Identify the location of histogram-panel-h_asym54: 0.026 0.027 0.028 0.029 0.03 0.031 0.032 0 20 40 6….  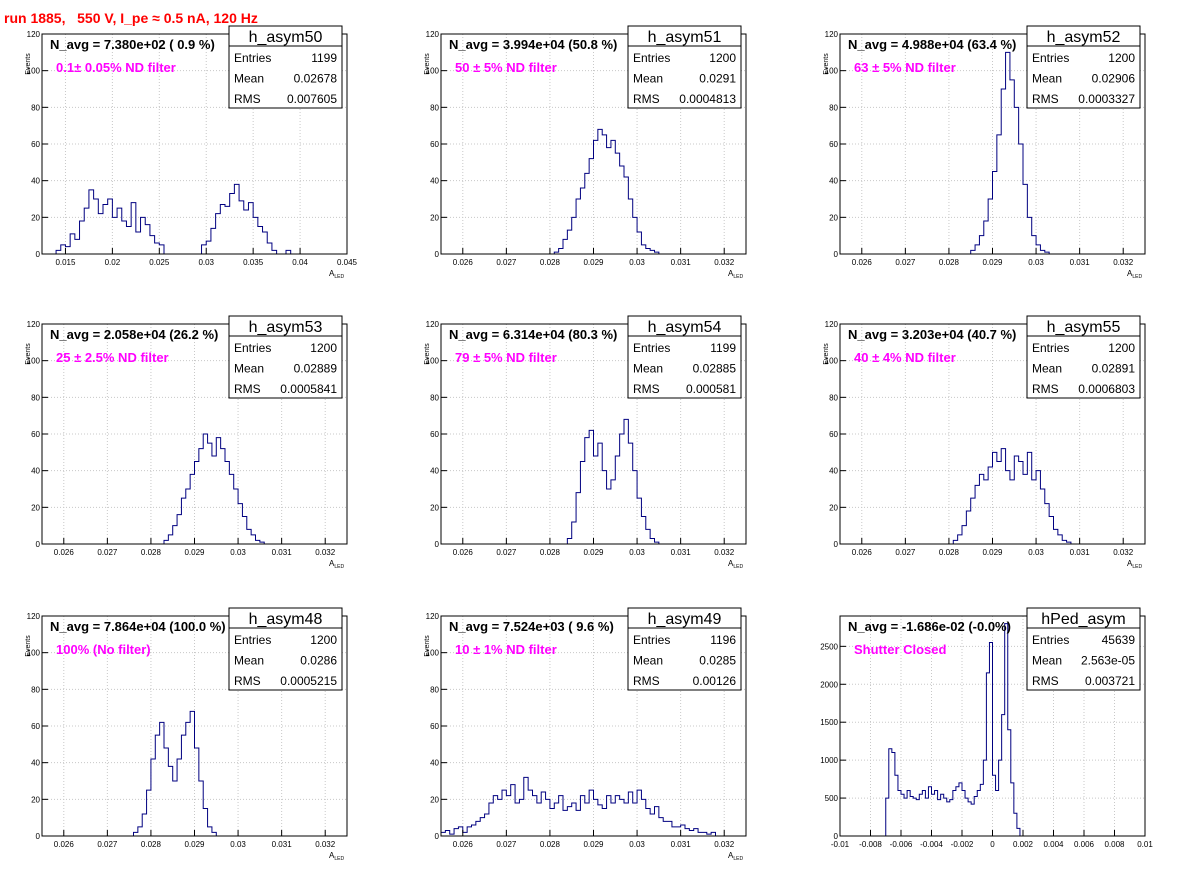
(585, 442).